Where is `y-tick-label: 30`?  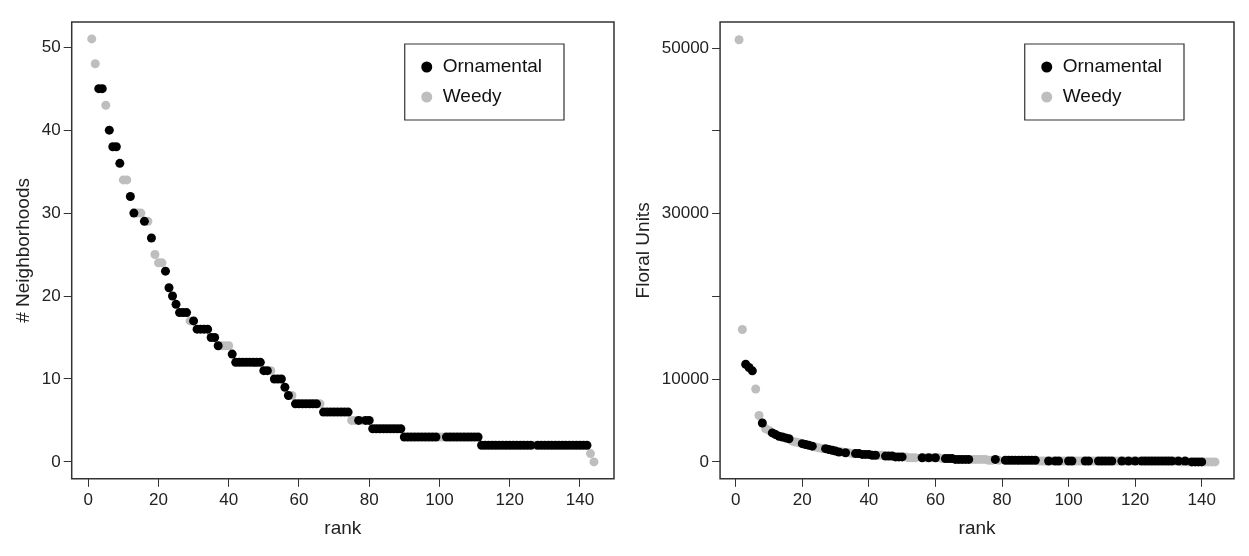 y-tick-label: 30 is located at coordinates (51, 212).